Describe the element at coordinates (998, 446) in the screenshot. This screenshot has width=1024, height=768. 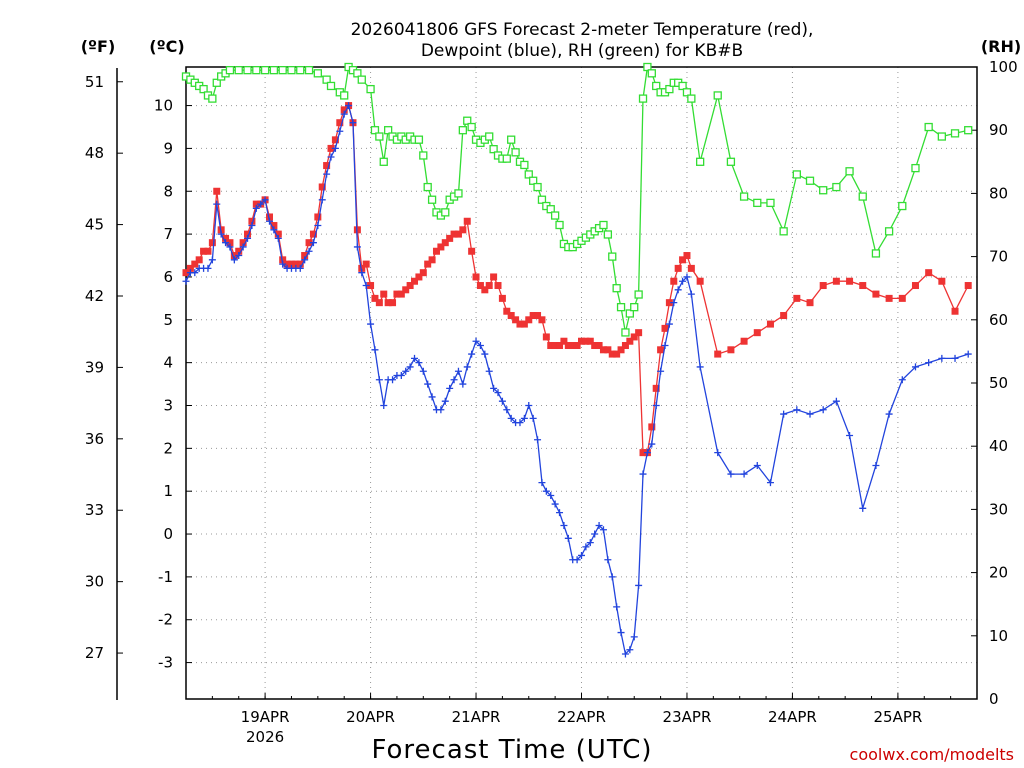
I see `y-tick-label-rh: 40` at that location.